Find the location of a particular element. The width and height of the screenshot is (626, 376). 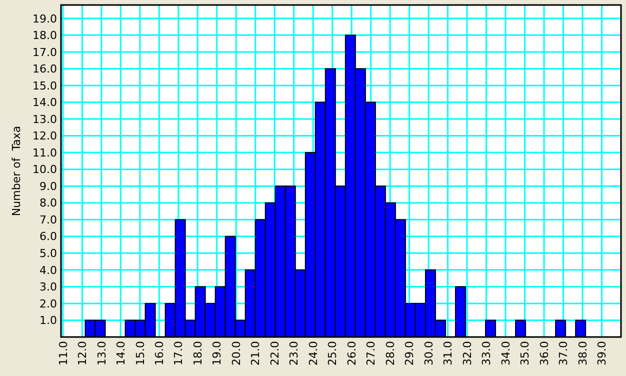

x-tick-label: 33.0 is located at coordinates (487, 353).